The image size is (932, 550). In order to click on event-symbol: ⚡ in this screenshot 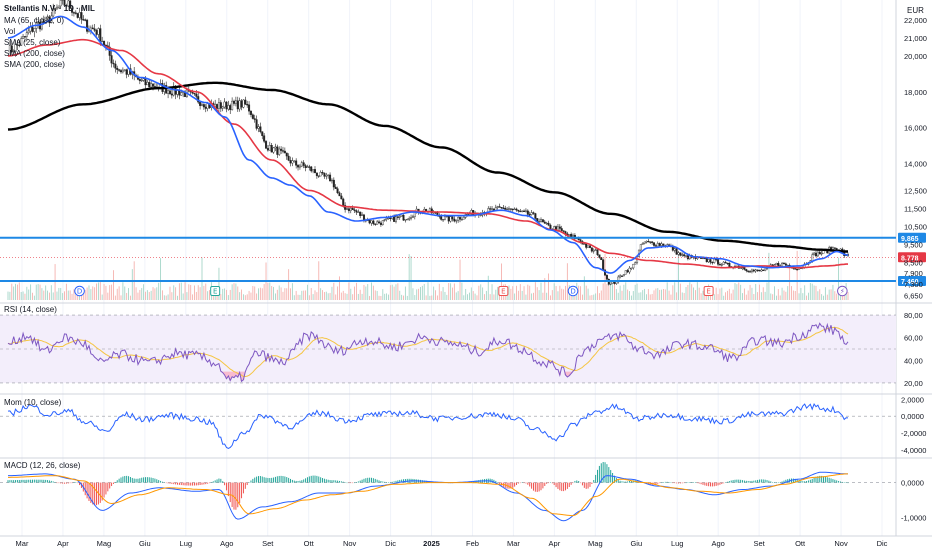, I will do `click(842, 292)`.